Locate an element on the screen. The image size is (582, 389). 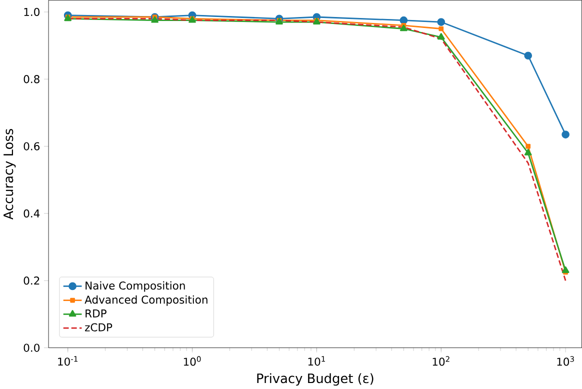
x-axis-title: Privacy Budget (ε) is located at coordinates (315, 379).